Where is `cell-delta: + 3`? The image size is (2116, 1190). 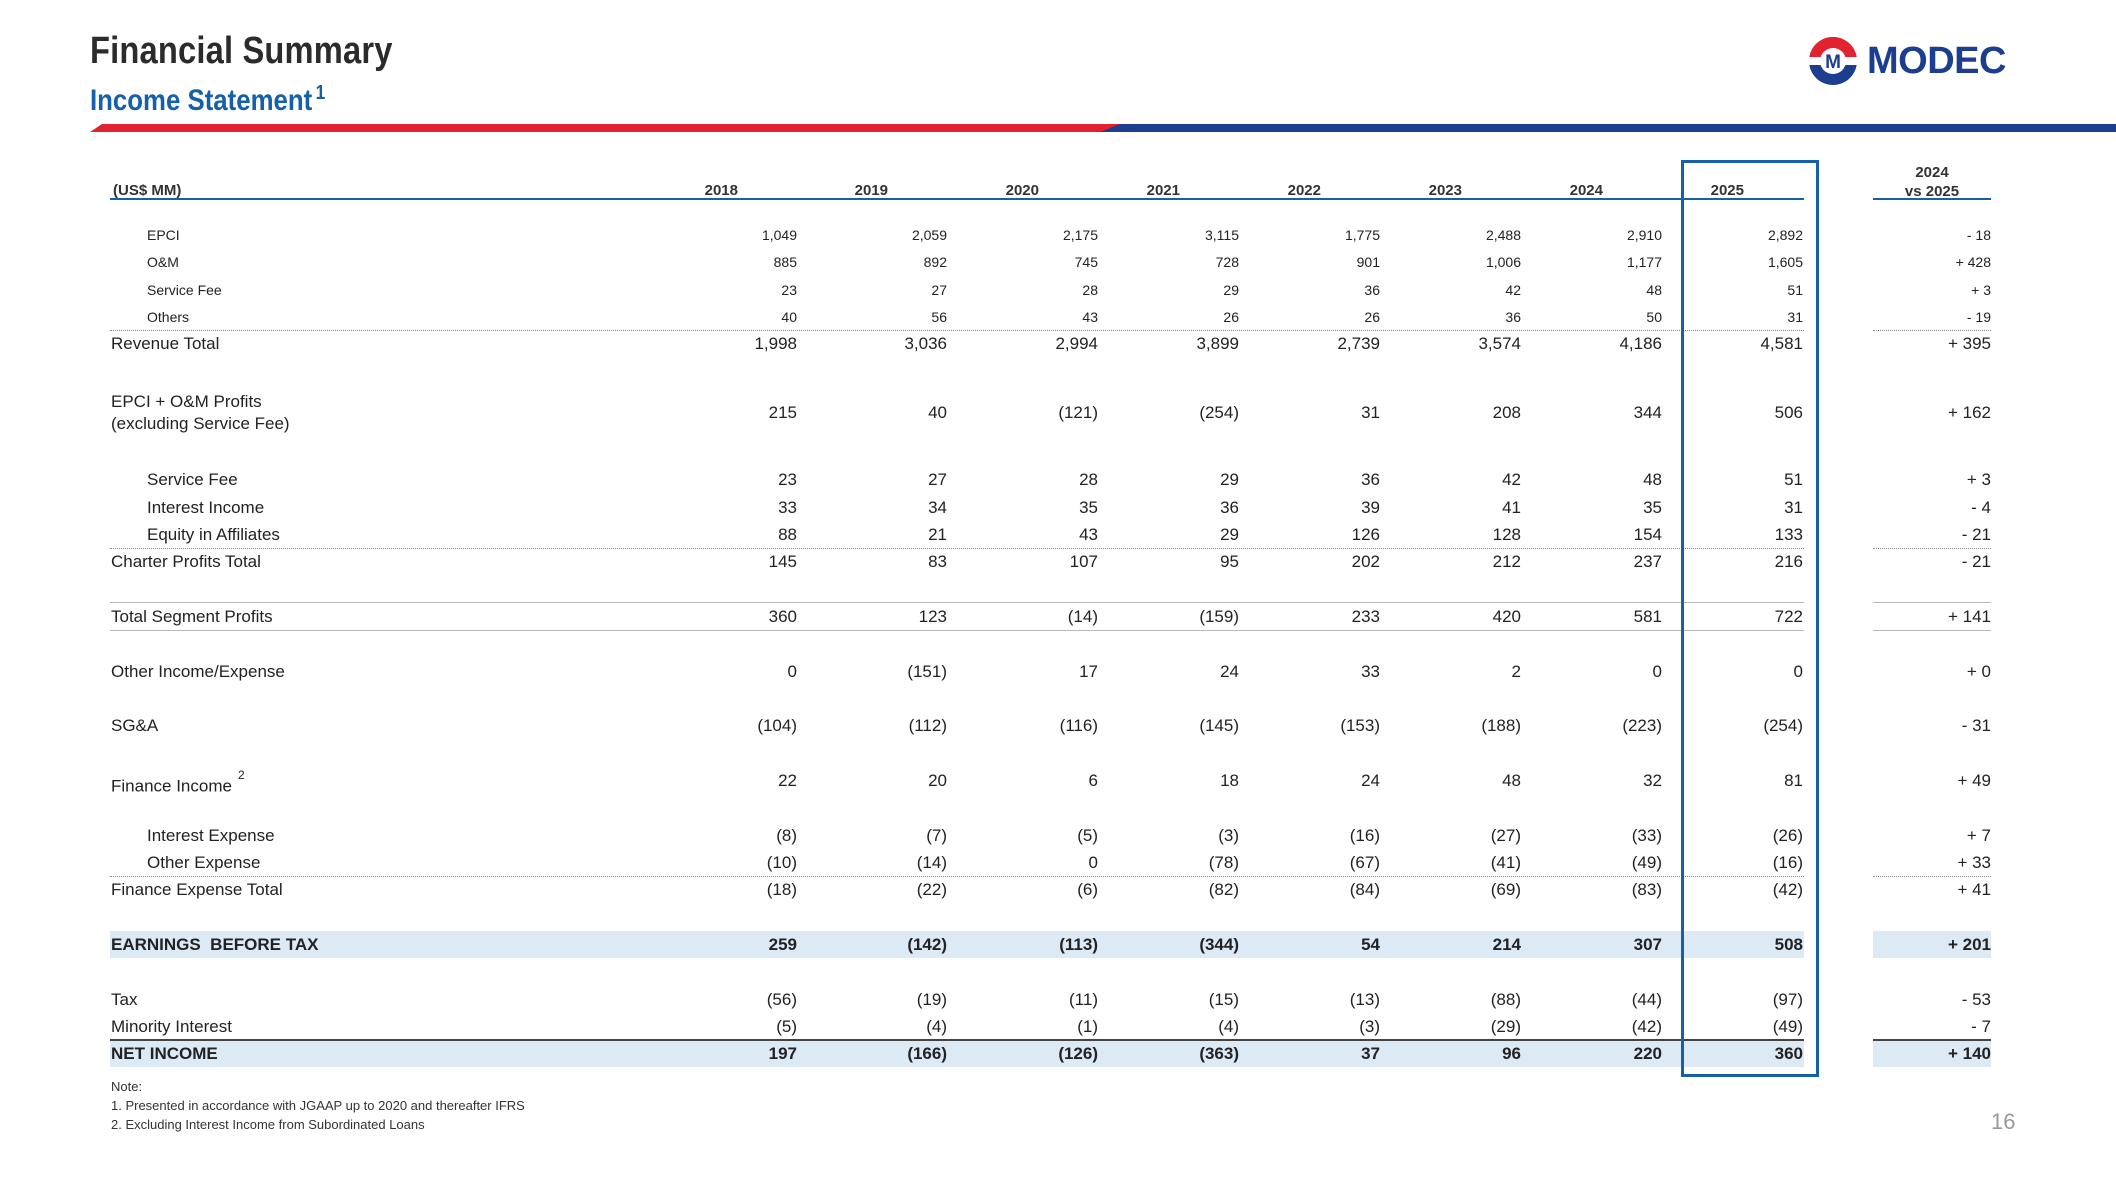 cell-delta: + 3 is located at coordinates (1981, 290).